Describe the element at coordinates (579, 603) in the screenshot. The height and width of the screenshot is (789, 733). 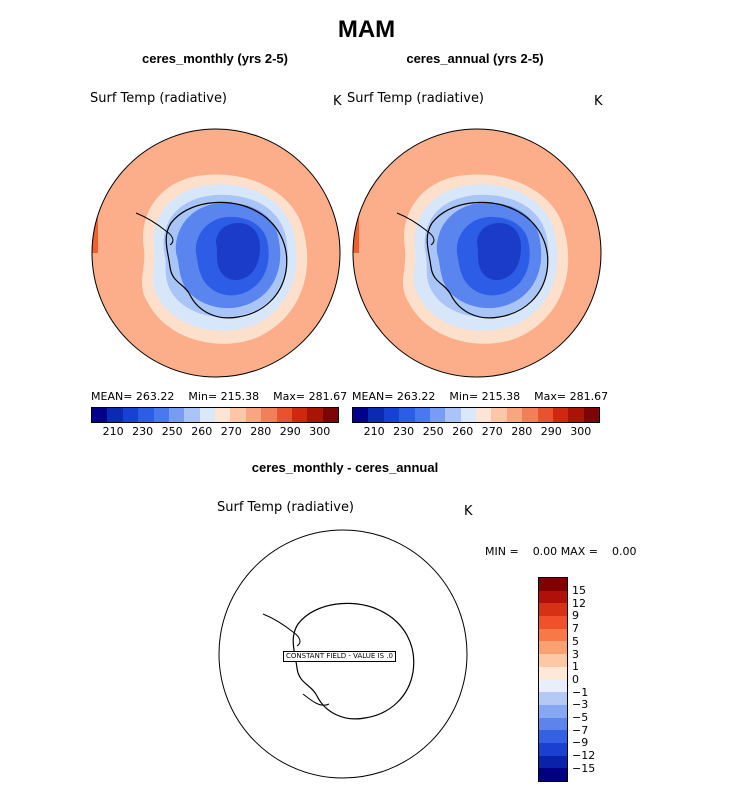
I see `difference-colorbar-tick-label: 12` at that location.